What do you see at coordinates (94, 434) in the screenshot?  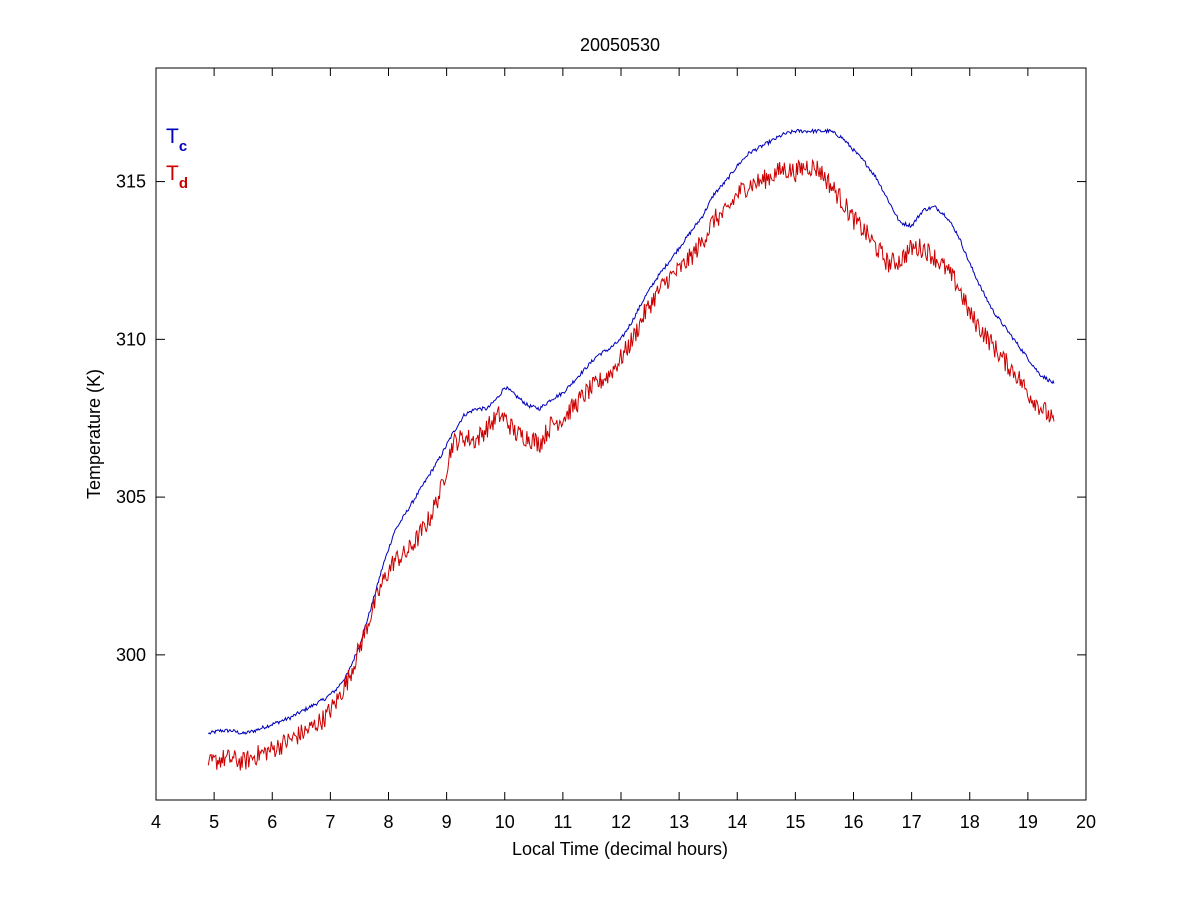 I see `y-axis-label: Temperature (K)` at bounding box center [94, 434].